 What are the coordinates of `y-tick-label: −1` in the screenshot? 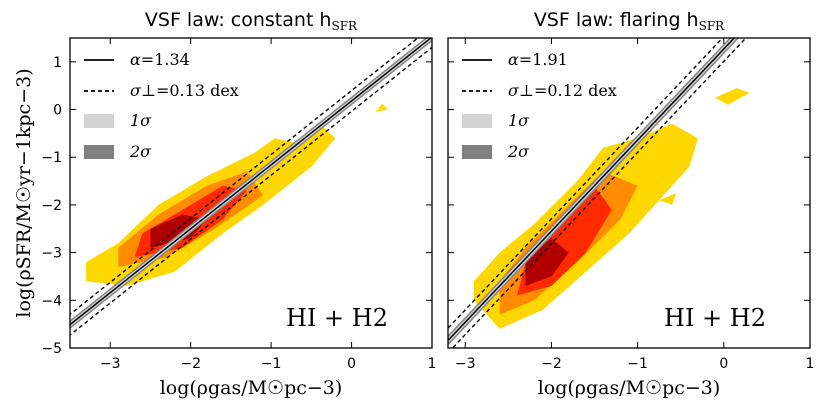 It's located at (51, 158).